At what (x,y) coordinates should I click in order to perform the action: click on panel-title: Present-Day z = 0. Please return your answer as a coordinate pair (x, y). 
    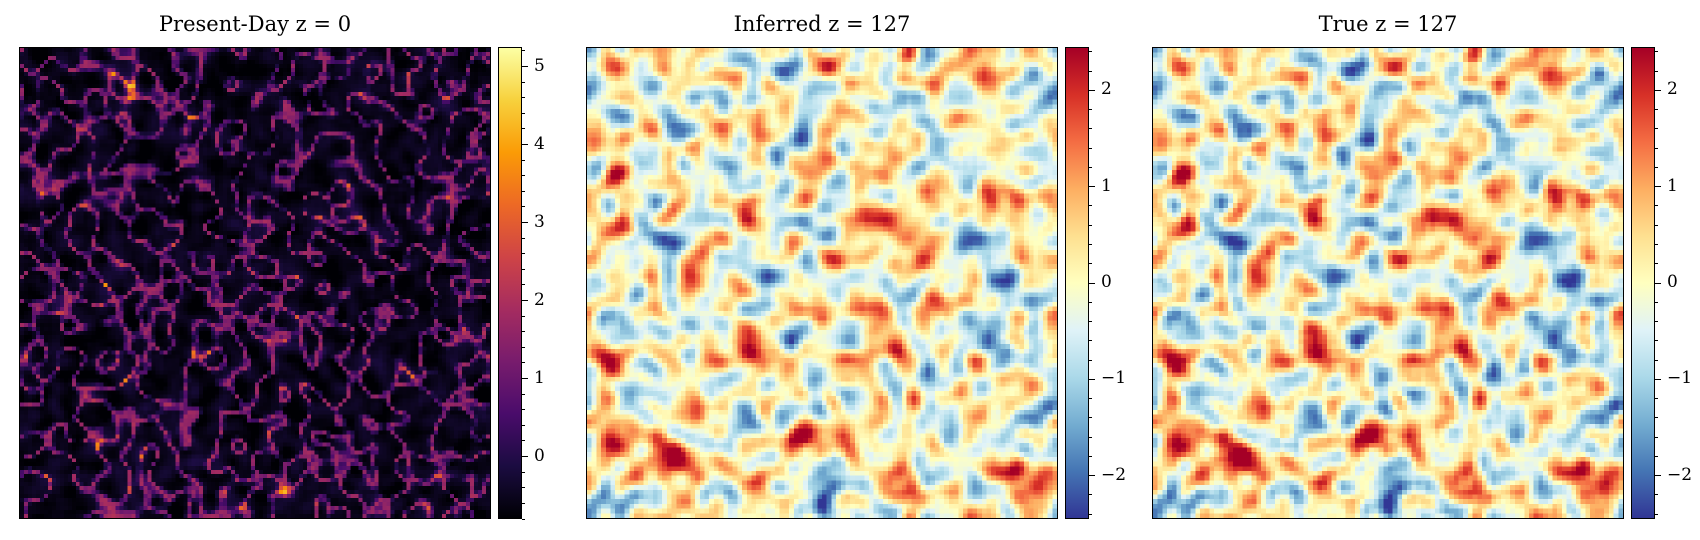
    Looking at the image, I should click on (255, 24).